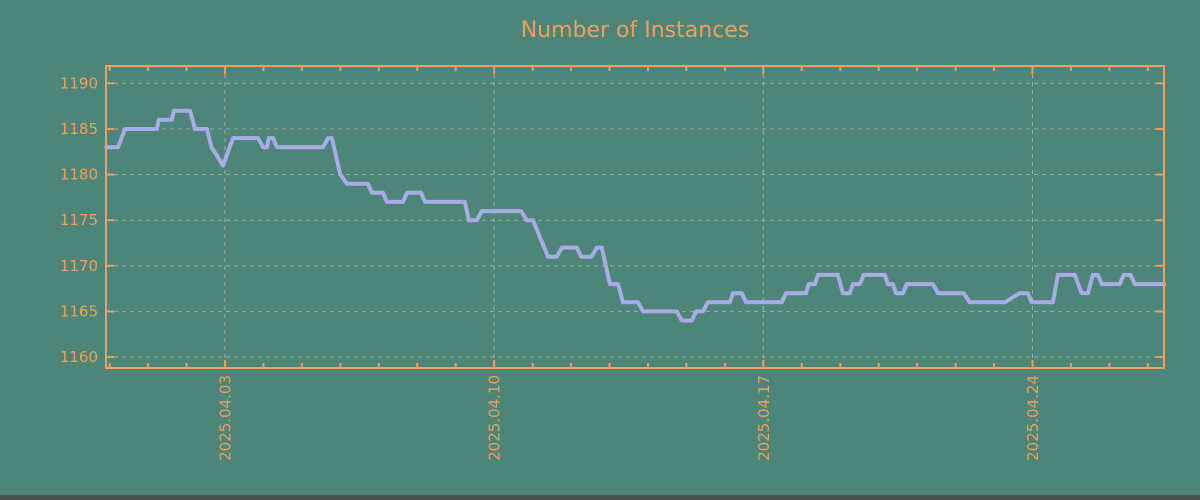  Describe the element at coordinates (79, 129) in the screenshot. I see `y-tick-label: 1185` at that location.